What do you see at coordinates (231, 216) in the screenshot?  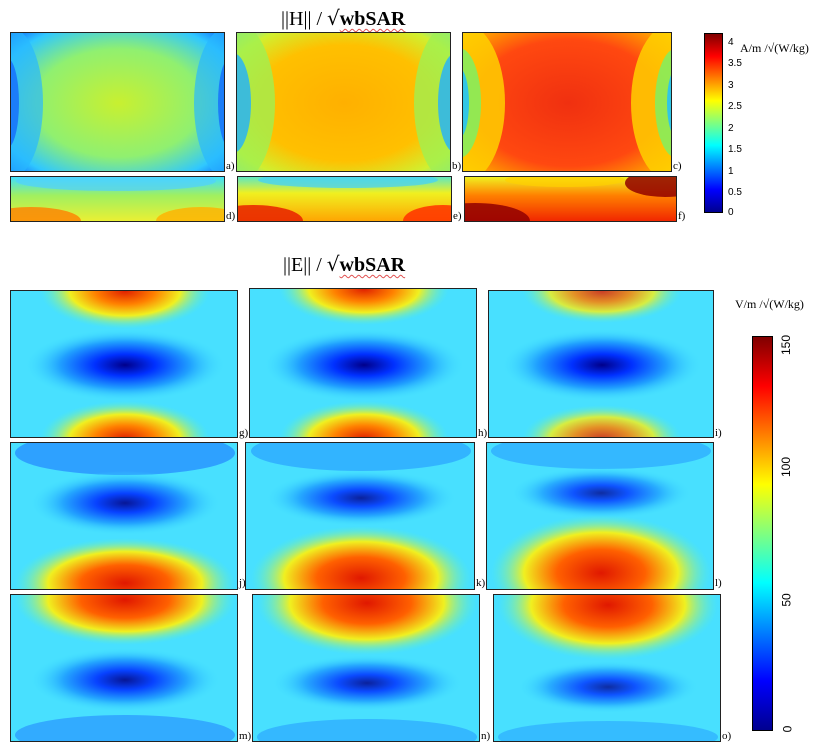 I see `h-panel-d-label: d)` at bounding box center [231, 216].